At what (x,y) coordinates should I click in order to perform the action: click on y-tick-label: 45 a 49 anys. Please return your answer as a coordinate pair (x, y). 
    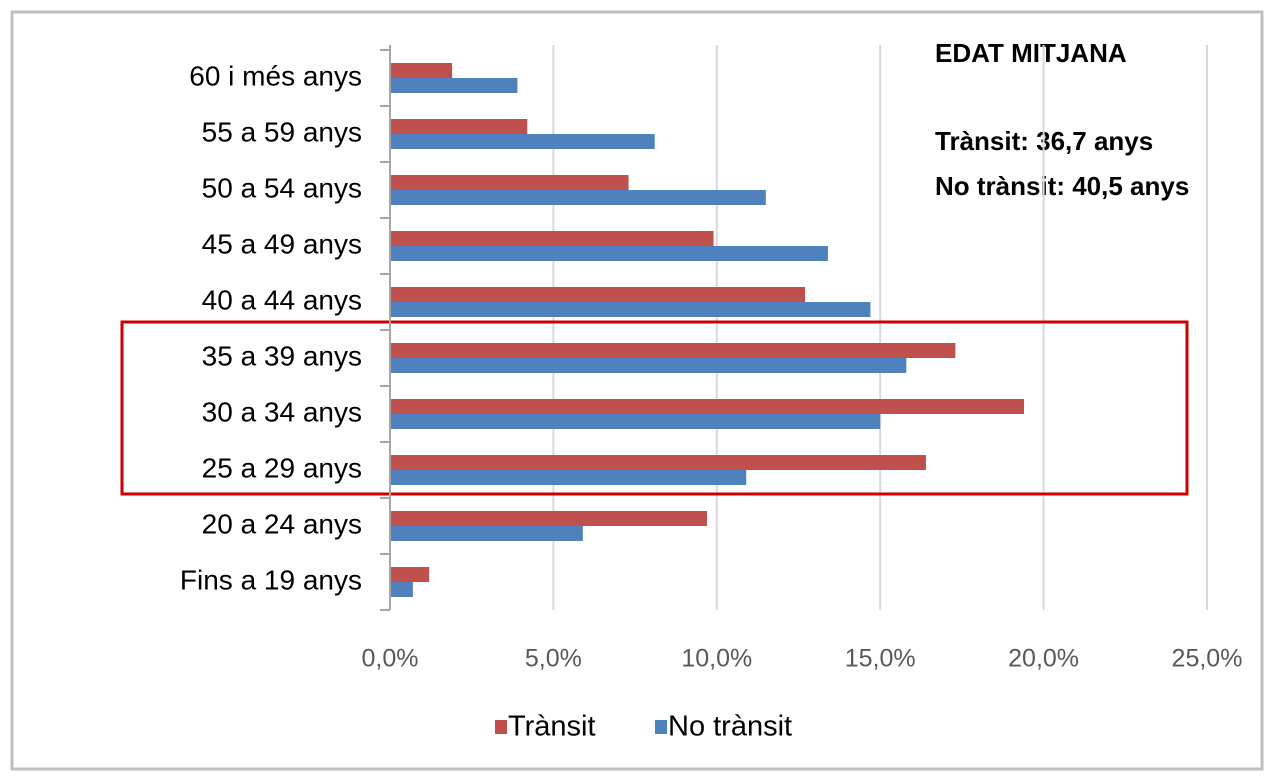
    Looking at the image, I should click on (282, 243).